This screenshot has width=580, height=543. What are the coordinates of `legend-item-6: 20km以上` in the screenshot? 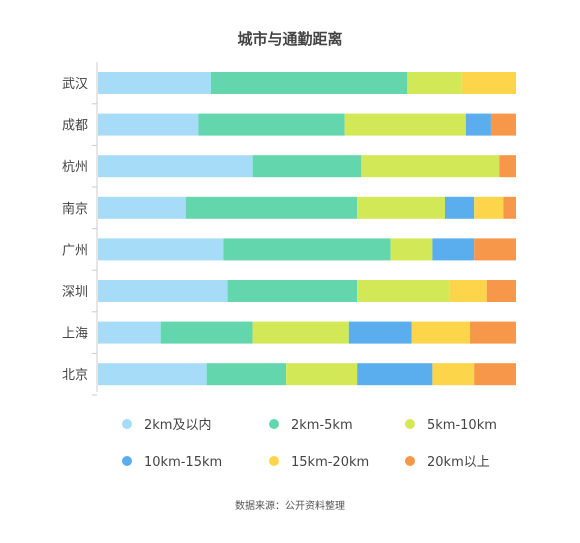 It's located at (447, 462).